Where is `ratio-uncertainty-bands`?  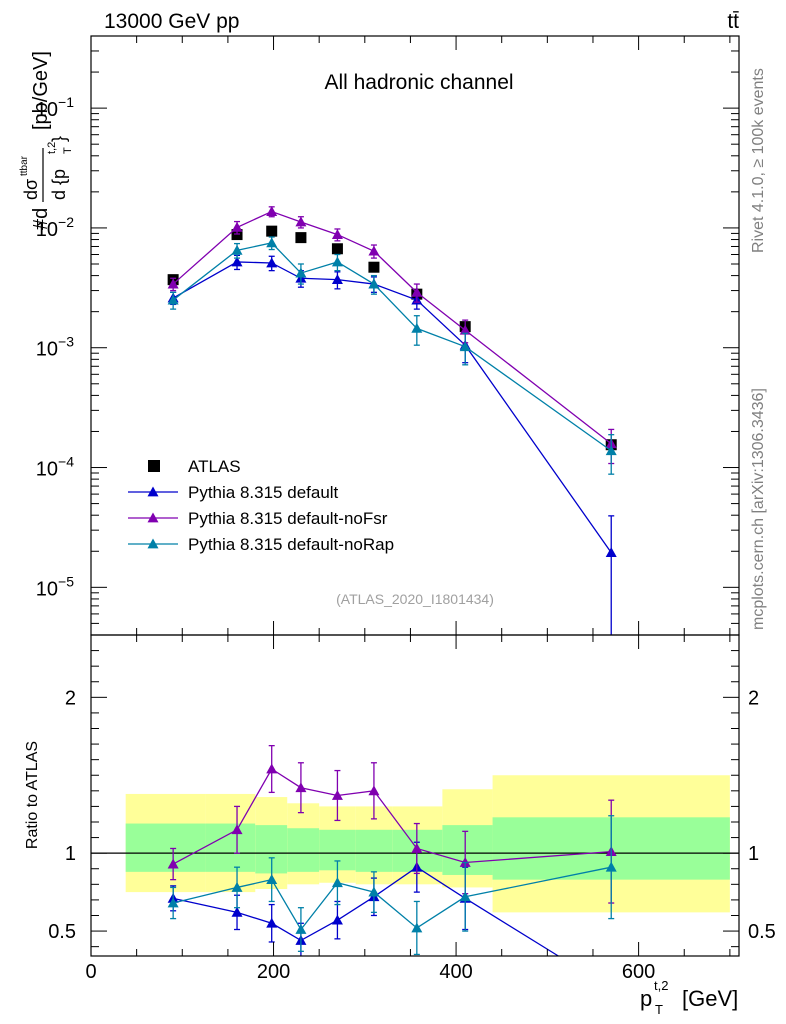 ratio-uncertainty-bands is located at coordinates (427, 844).